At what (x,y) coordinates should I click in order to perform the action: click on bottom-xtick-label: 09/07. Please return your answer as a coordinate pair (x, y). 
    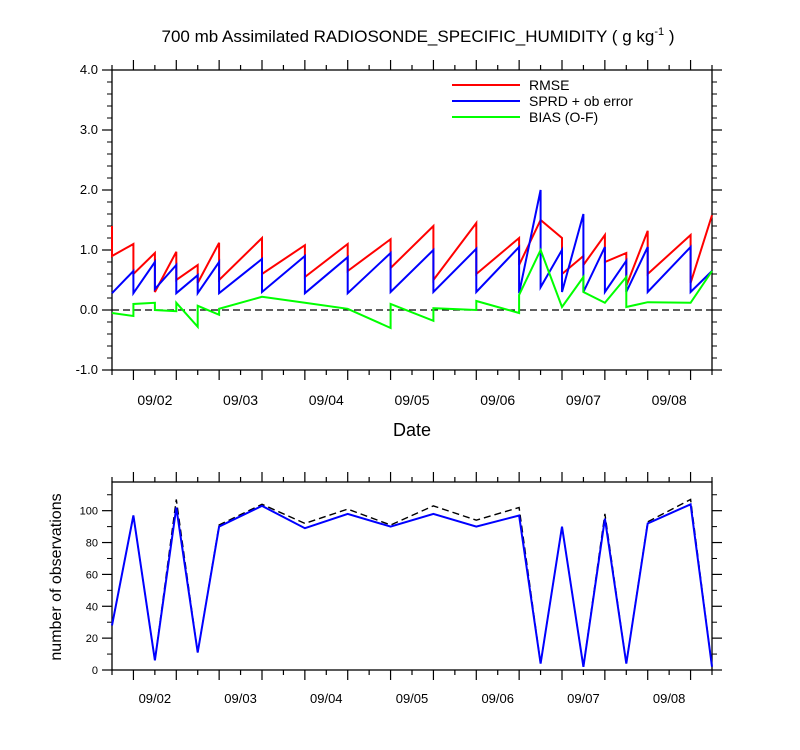
    Looking at the image, I should click on (583, 698).